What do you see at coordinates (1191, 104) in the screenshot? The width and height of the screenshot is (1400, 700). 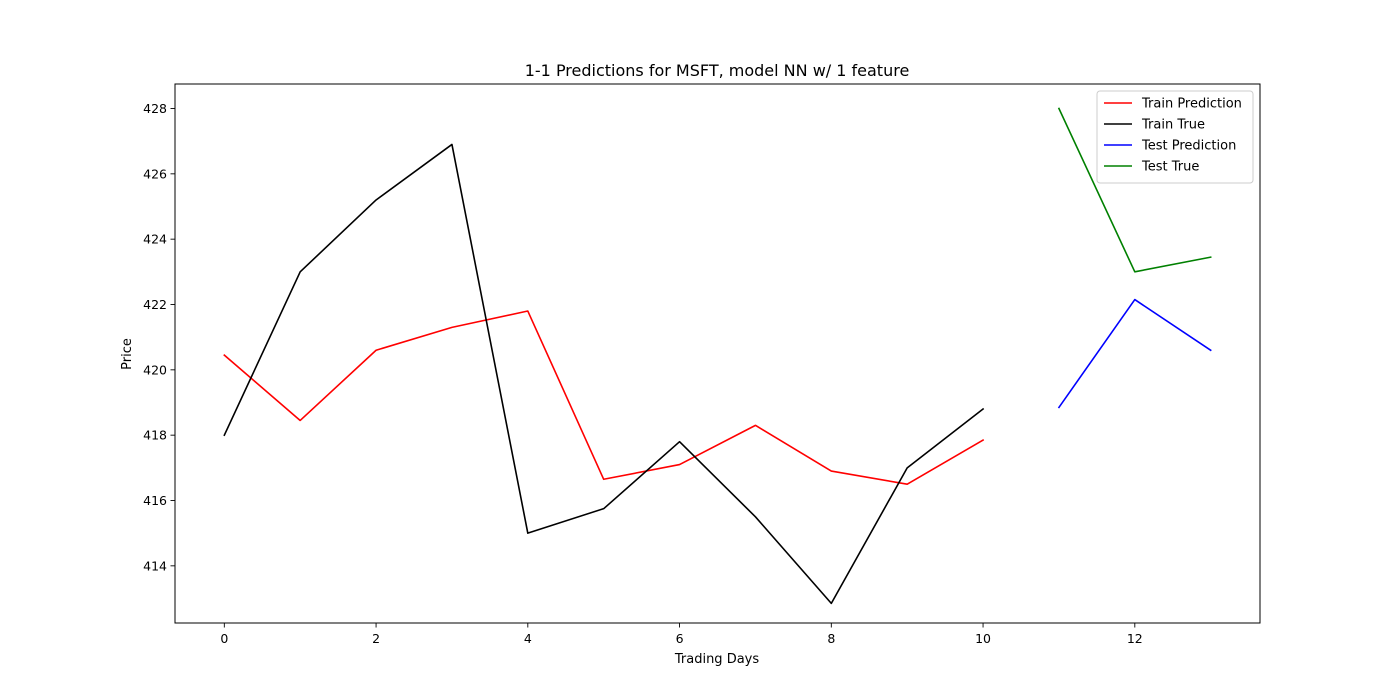 I see `legend-label-train-prediction: Train Prediction` at bounding box center [1191, 104].